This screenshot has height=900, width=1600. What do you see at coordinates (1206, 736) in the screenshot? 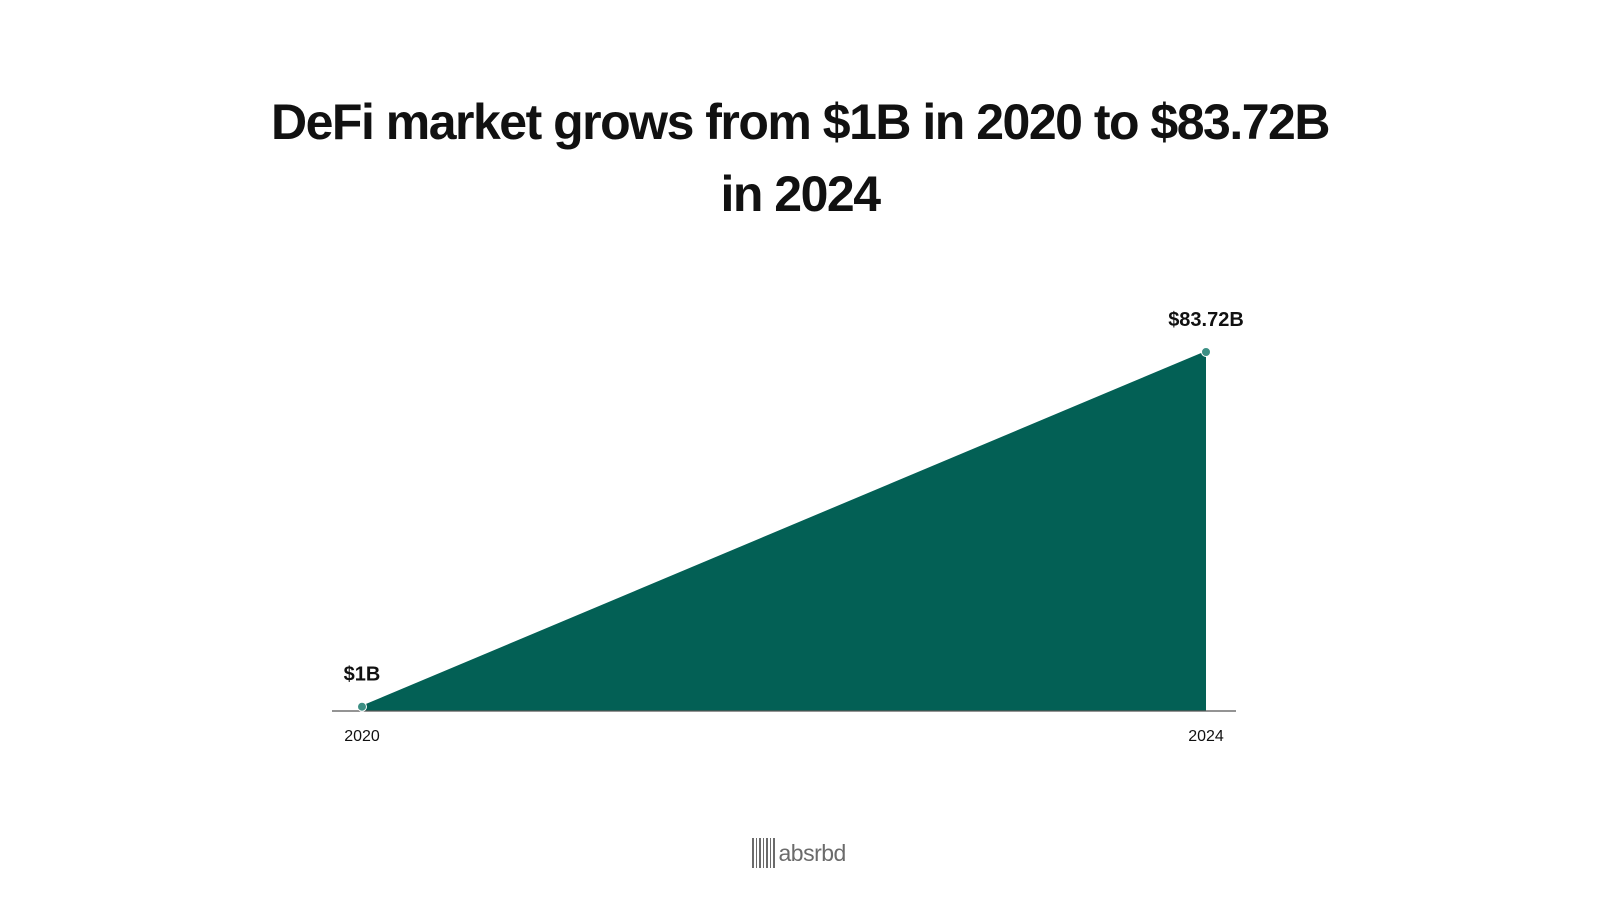
I see `x-tick-label-2024: 2024` at bounding box center [1206, 736].